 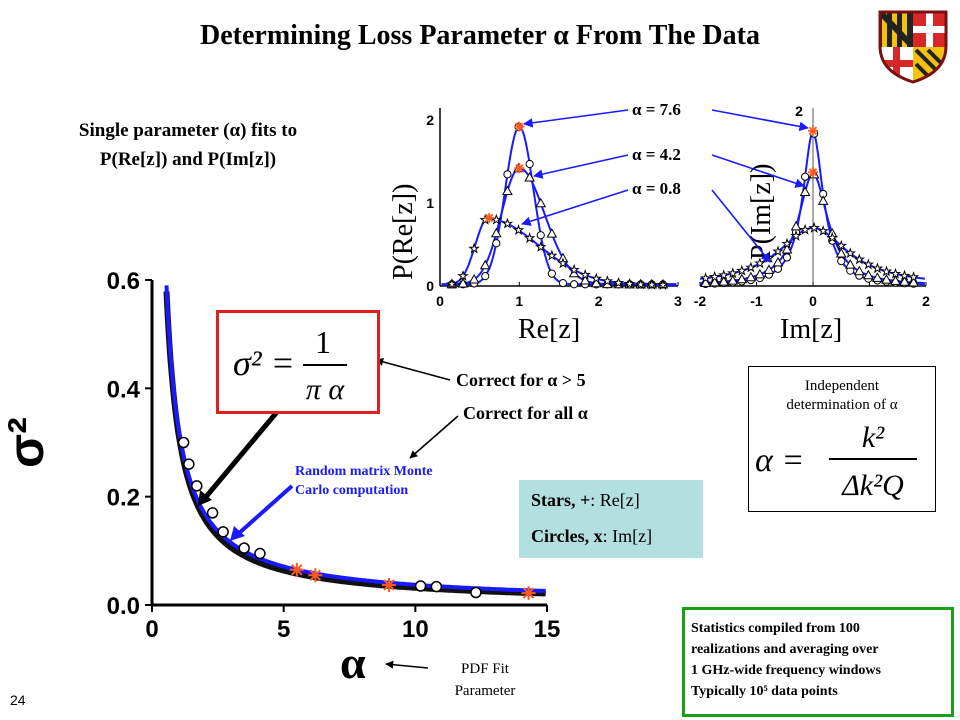 What do you see at coordinates (775, 628) in the screenshot?
I see `stats-line-1: Statistics compiled from 100` at bounding box center [775, 628].